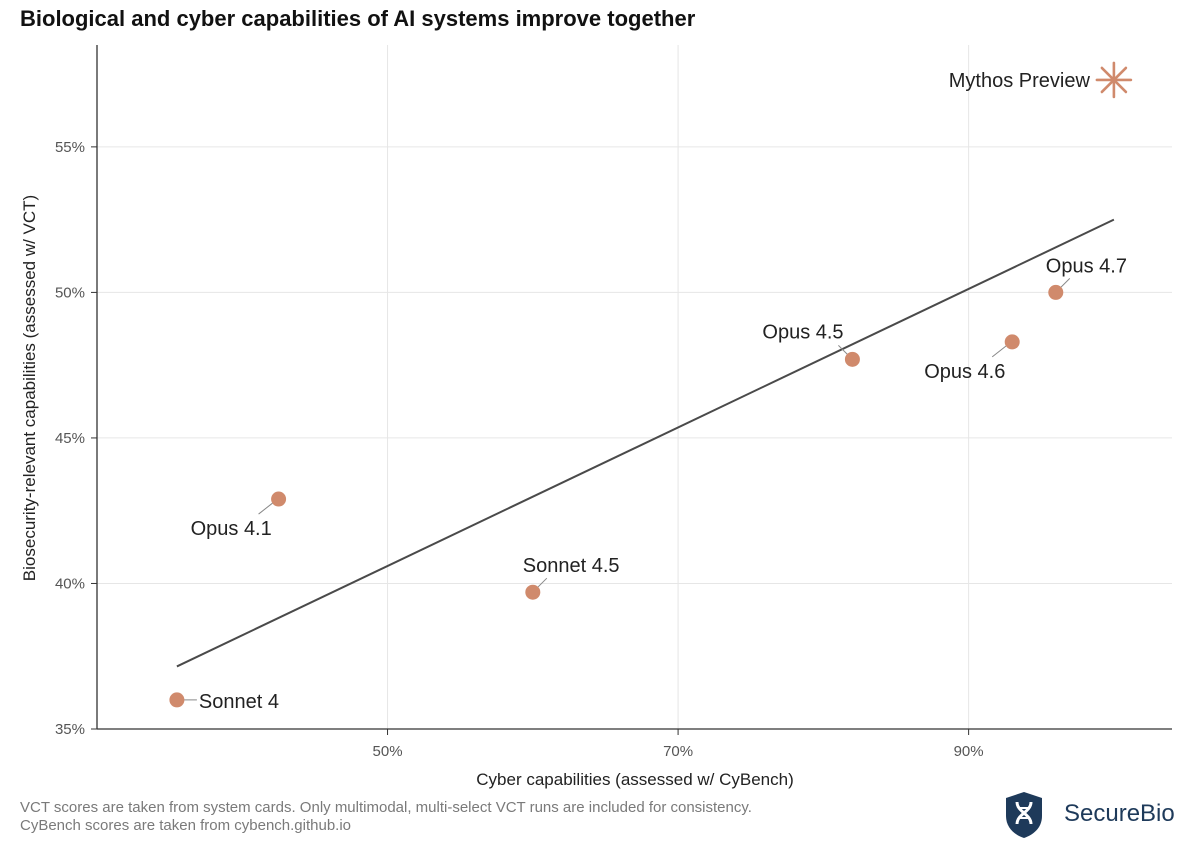  What do you see at coordinates (1024, 815) in the screenshot?
I see `securebio-shield-icon` at bounding box center [1024, 815].